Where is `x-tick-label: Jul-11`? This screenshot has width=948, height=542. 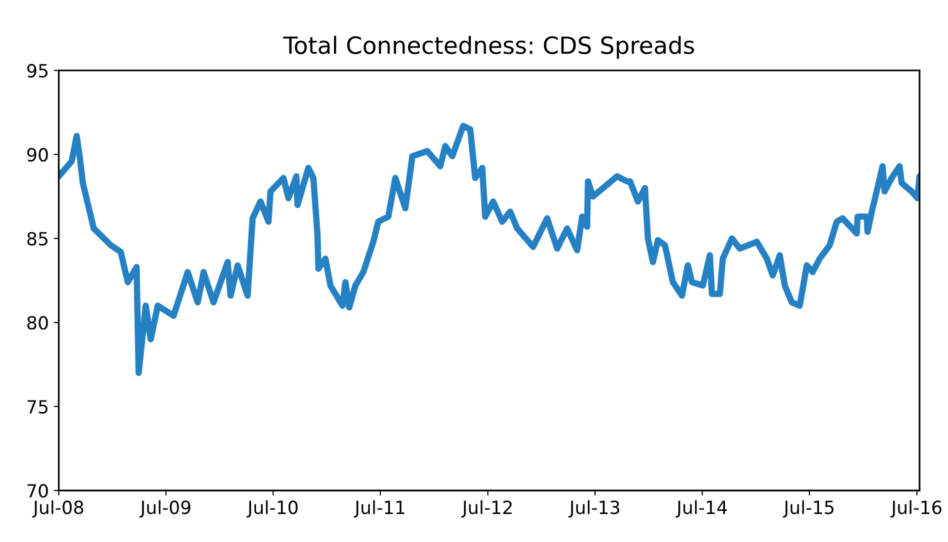
x-tick-label: Jul-11 is located at coordinates (379, 509).